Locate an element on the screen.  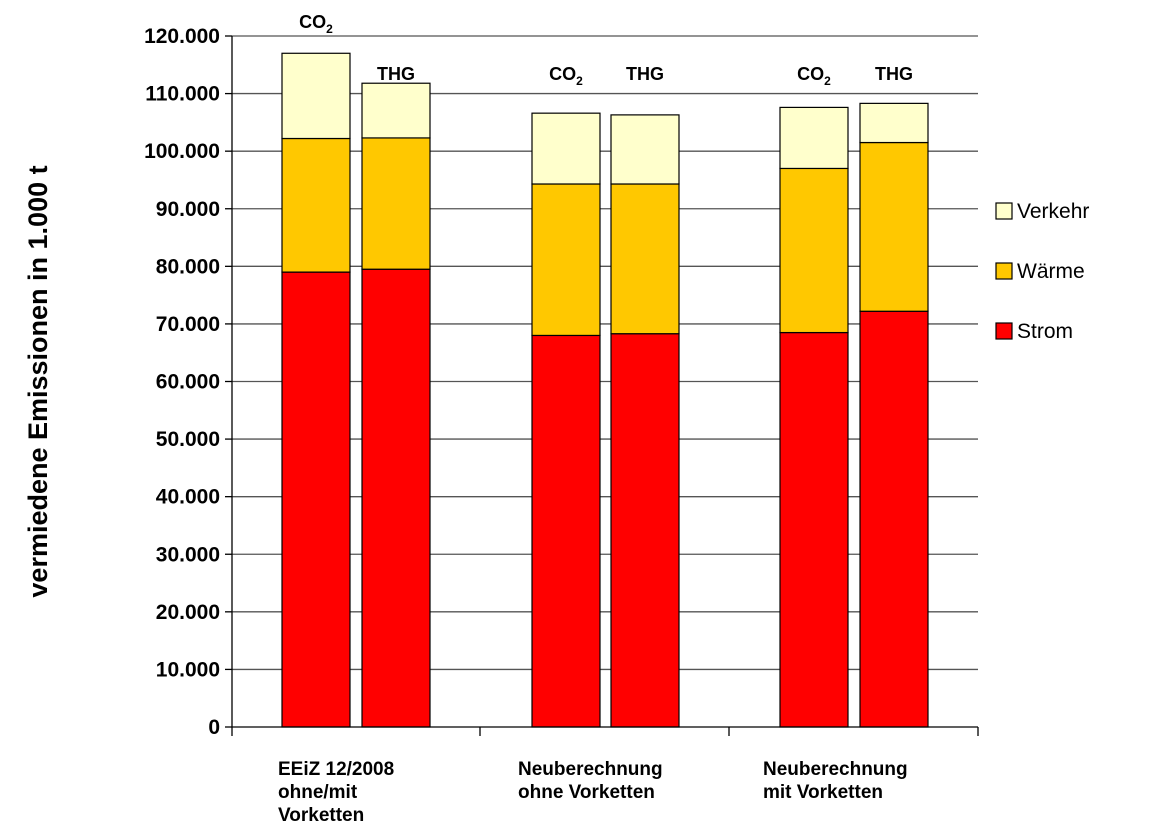
y-tick-label: 50.000 is located at coordinates (188, 439).